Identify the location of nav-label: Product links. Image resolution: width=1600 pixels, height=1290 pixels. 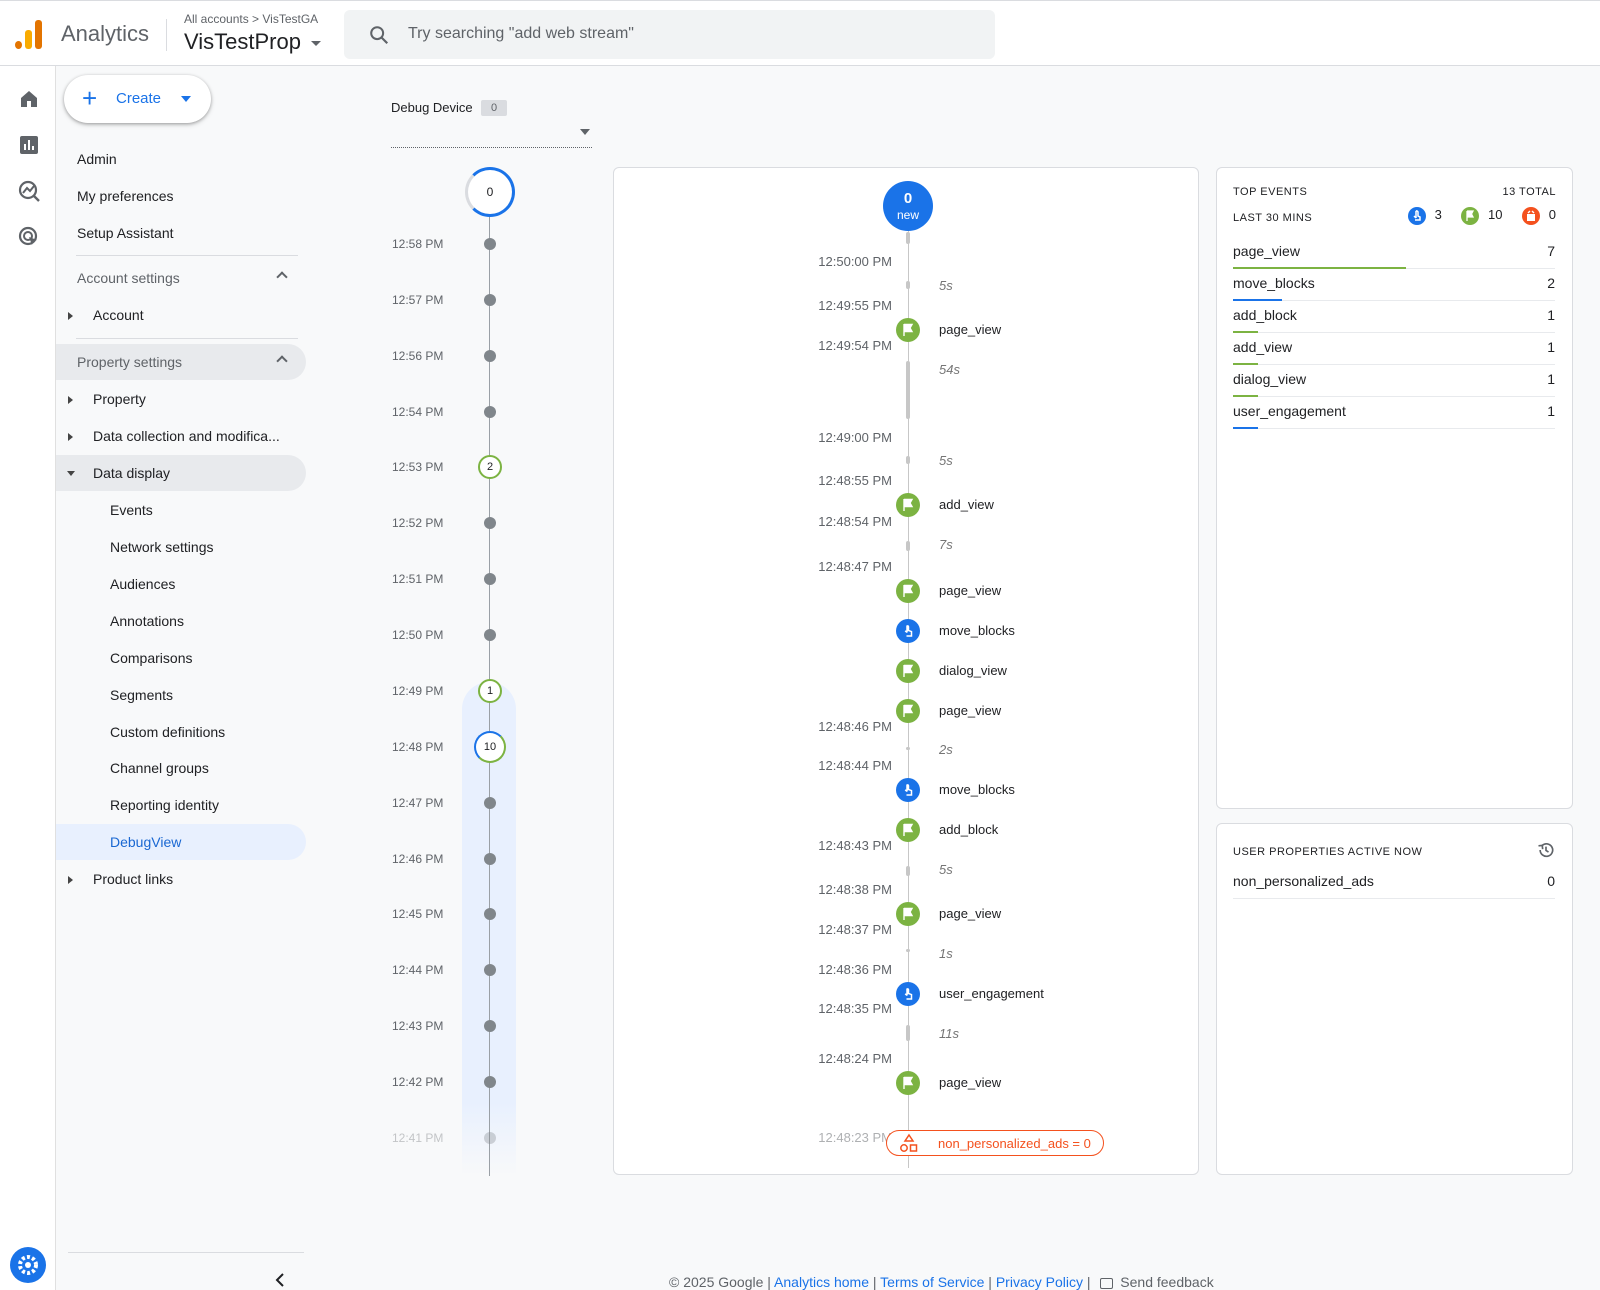
(133, 879).